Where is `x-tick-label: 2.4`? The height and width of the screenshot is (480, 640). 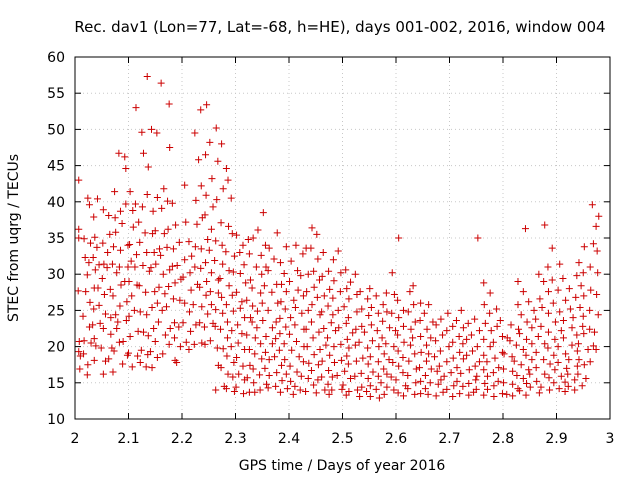
x-tick-label: 2.4 is located at coordinates (289, 439).